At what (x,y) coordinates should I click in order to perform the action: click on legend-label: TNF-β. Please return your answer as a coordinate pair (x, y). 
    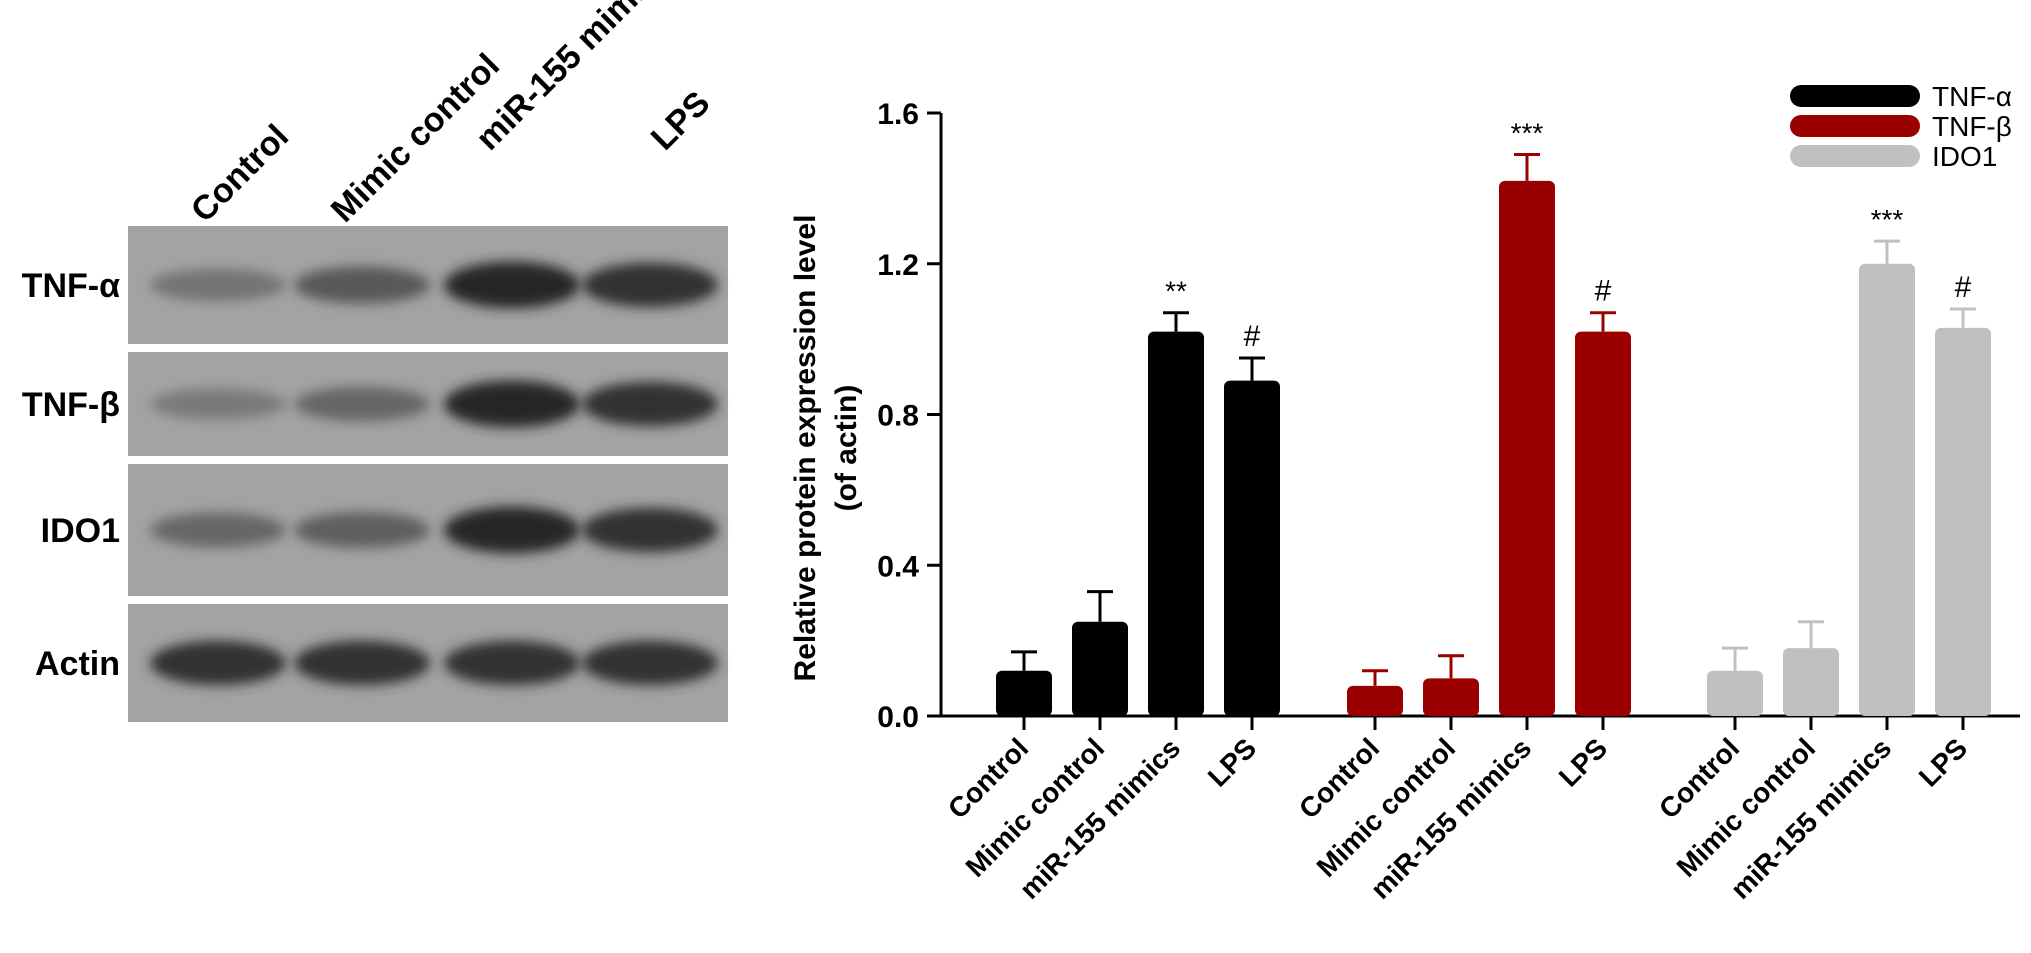
    Looking at the image, I should click on (1972, 126).